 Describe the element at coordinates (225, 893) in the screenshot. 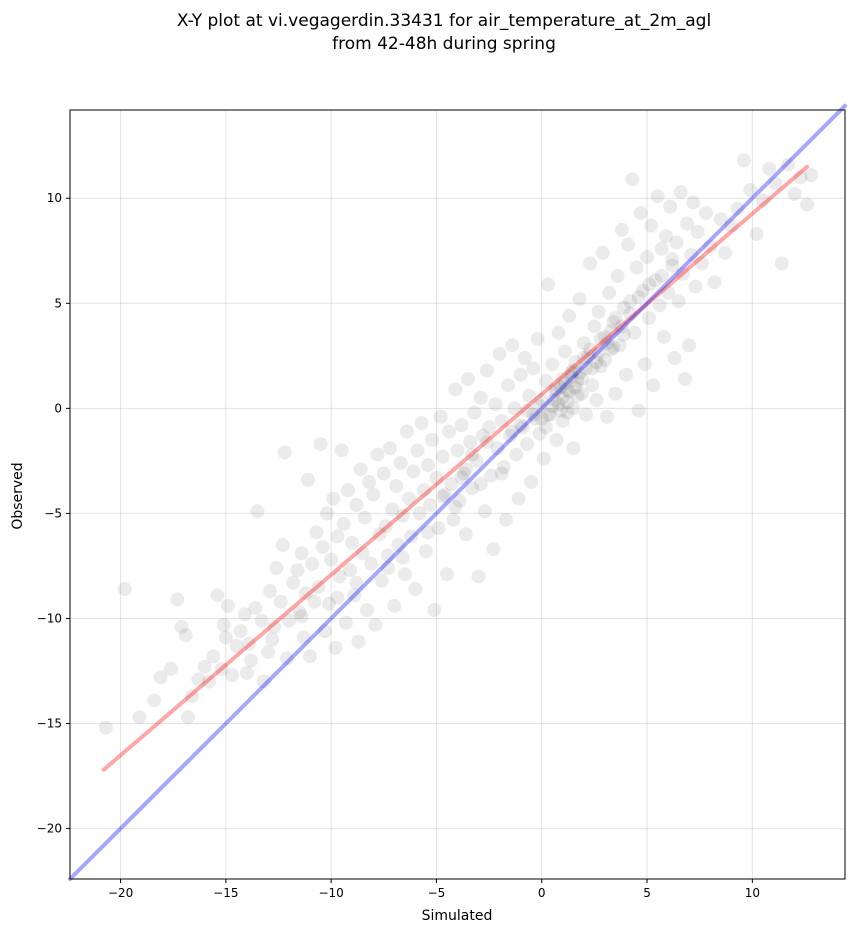

I see `x-tick-label: −15` at that location.